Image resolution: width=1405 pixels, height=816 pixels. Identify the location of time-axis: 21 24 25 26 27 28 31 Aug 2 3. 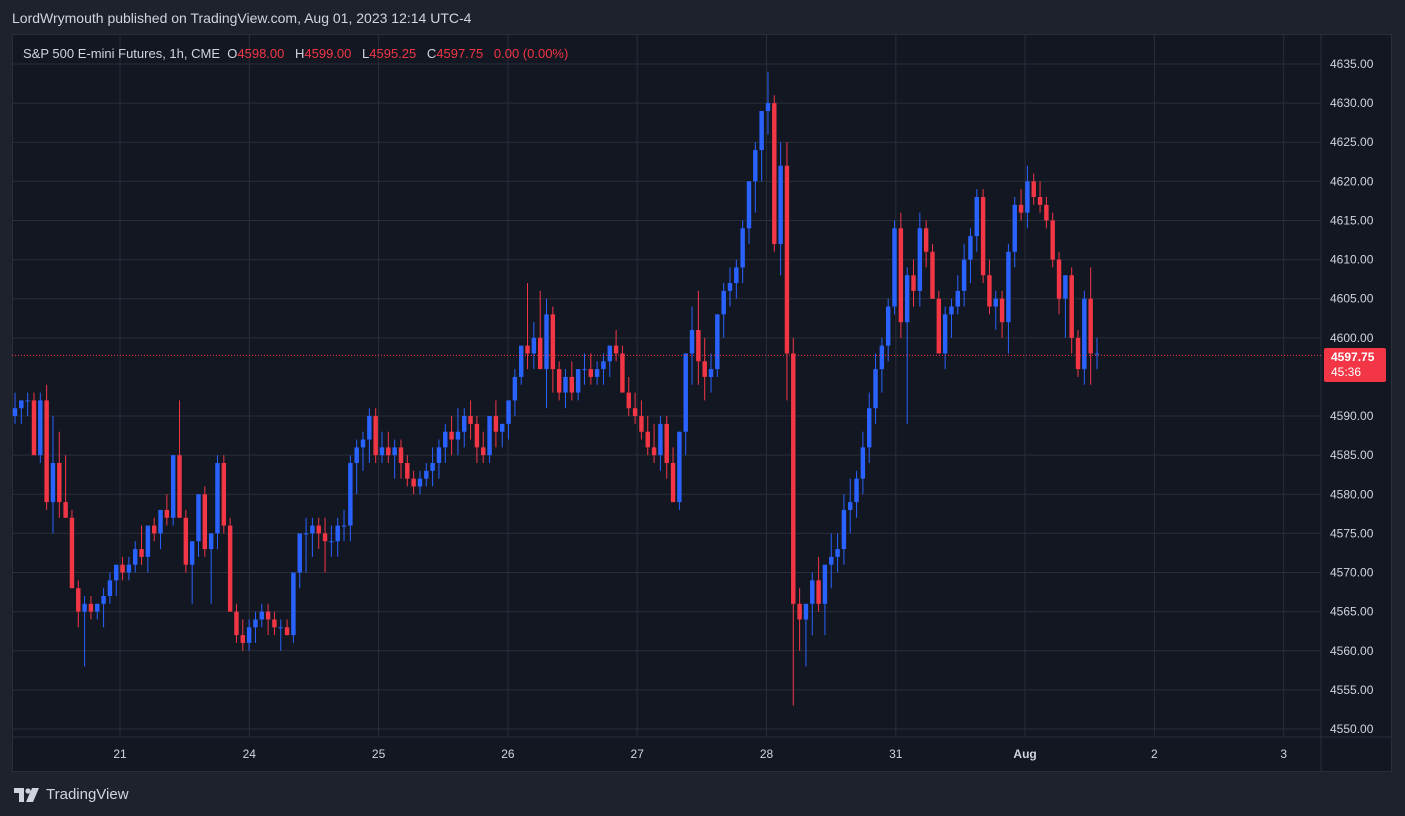
(700, 754).